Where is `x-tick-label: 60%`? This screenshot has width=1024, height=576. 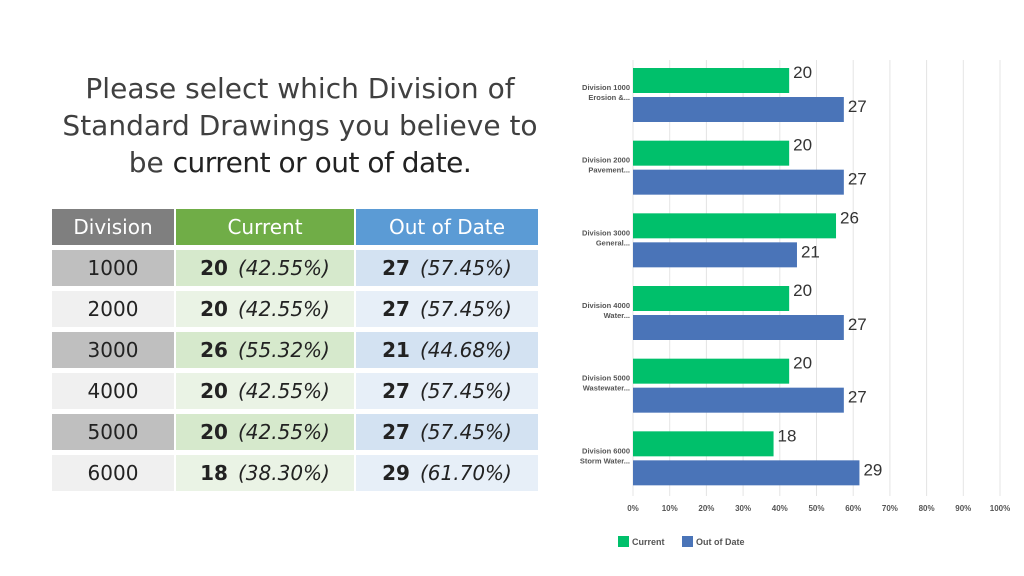 x-tick-label: 60% is located at coordinates (853, 508).